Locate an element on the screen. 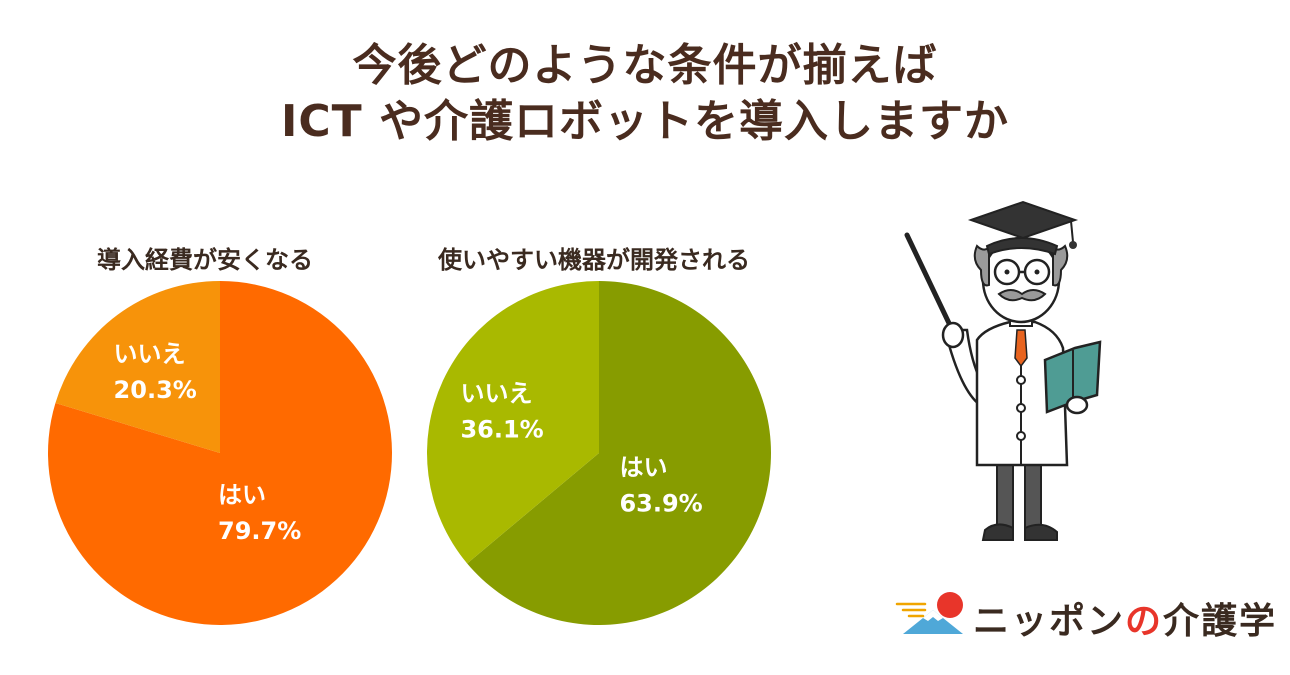 This screenshot has width=1290, height=675. pie-chart-1: はい 79.7% いいえ 20.3% is located at coordinates (220, 453).